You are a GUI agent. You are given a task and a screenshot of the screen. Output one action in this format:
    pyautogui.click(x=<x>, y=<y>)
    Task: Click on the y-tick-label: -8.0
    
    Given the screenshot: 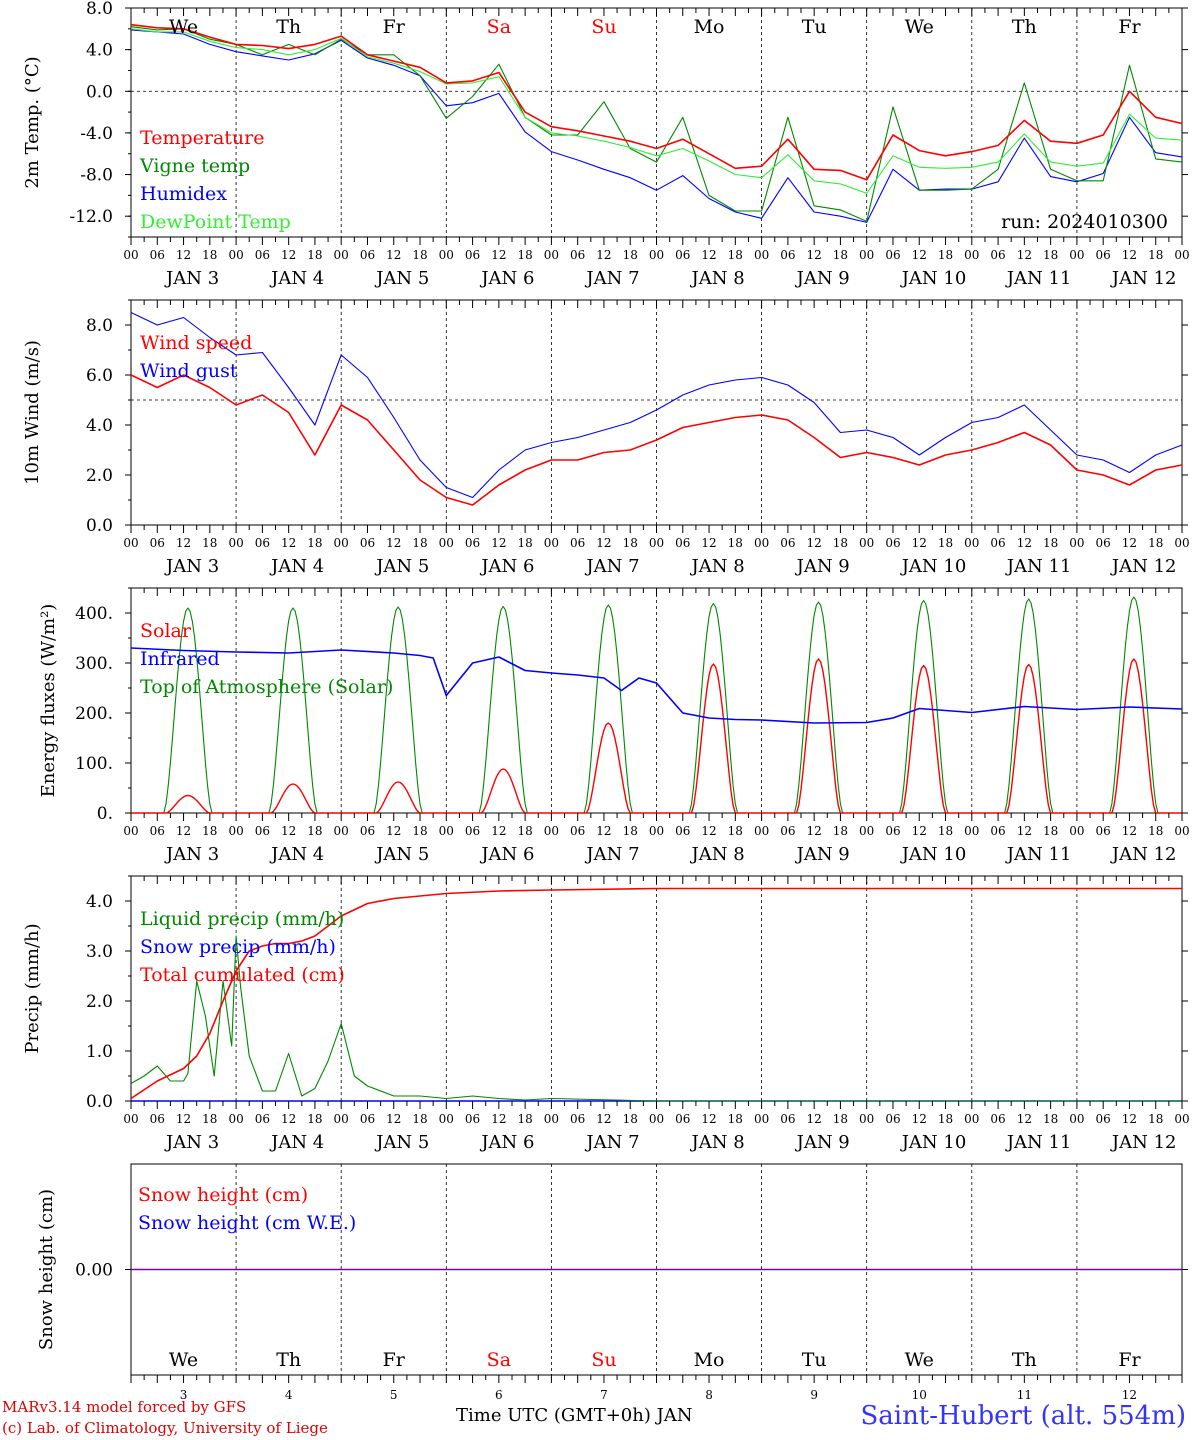 What is the action you would take?
    pyautogui.click(x=96, y=176)
    